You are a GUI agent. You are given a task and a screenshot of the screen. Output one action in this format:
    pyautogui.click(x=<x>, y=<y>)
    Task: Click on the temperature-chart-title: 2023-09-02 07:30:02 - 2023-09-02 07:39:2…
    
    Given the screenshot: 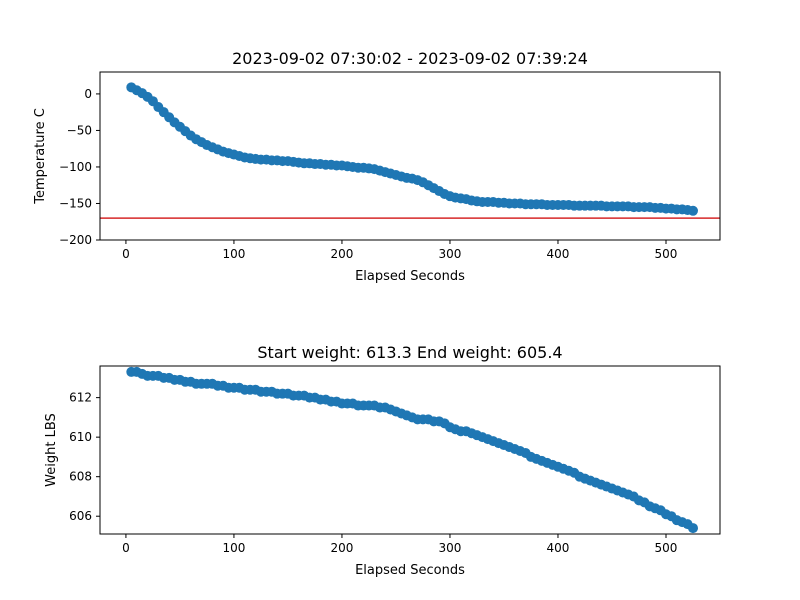 What is the action you would take?
    pyautogui.click(x=410, y=58)
    